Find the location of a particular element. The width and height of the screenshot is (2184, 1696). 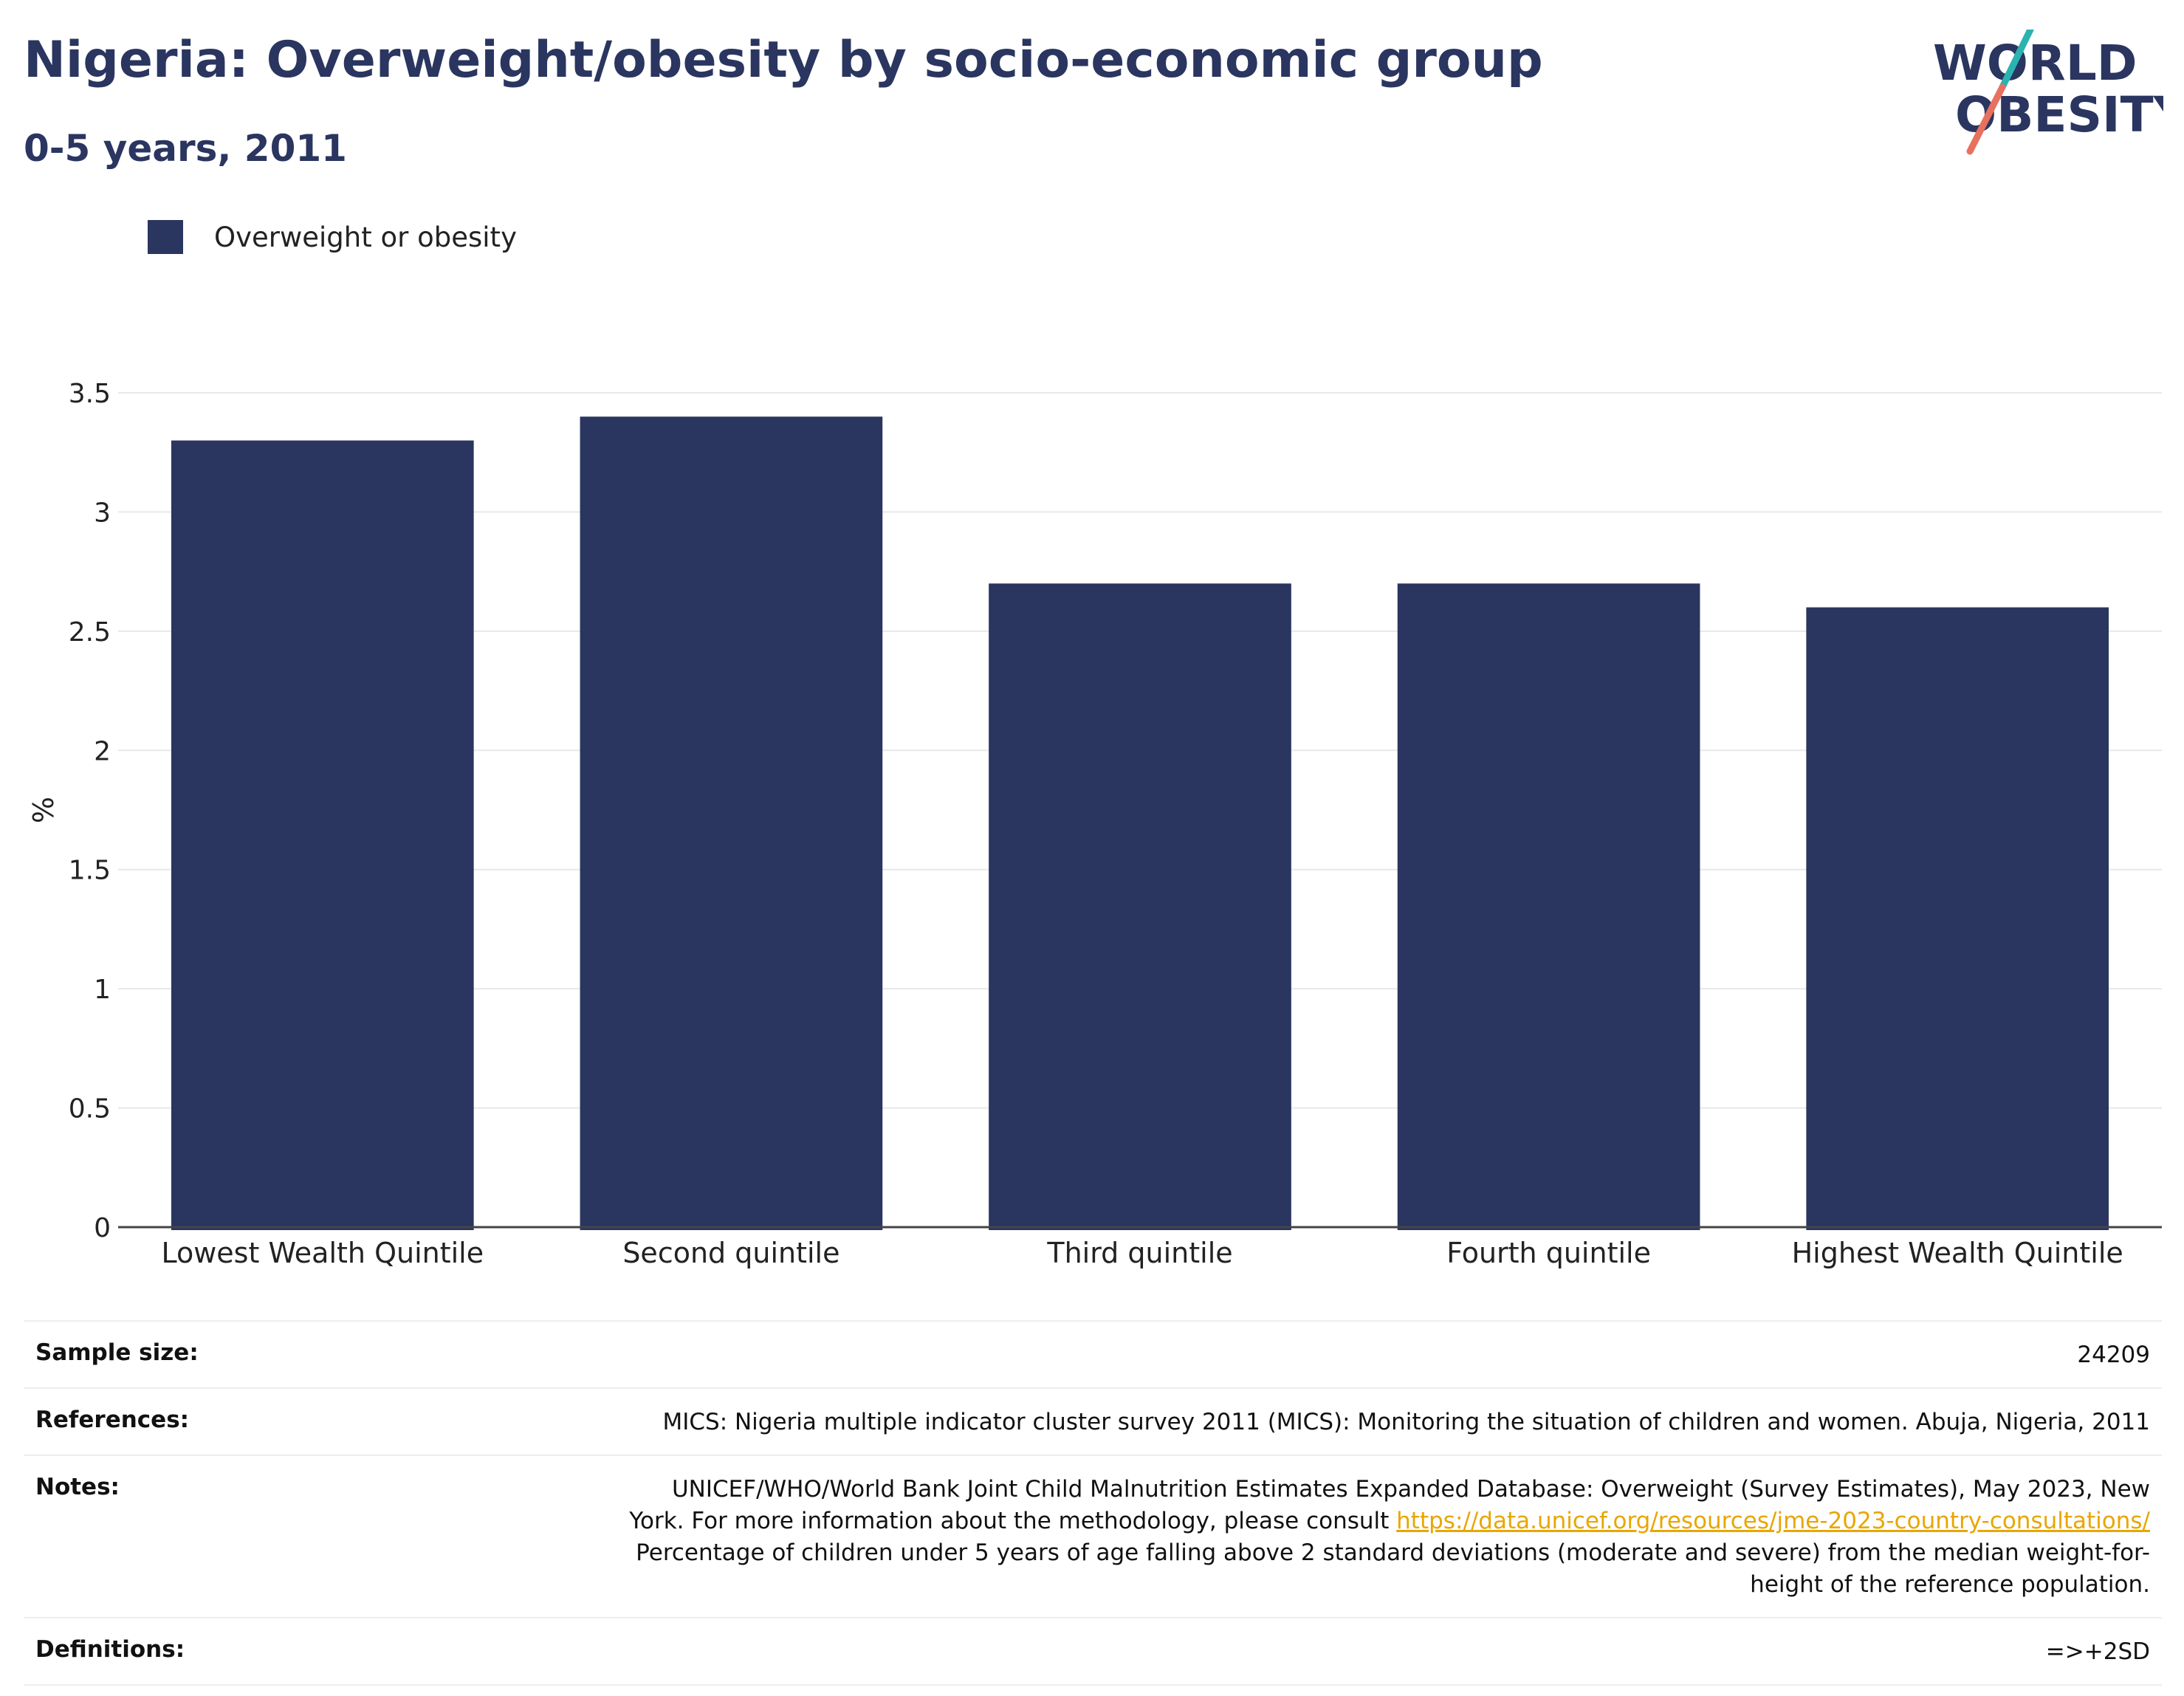

world-obesity-logo: WORLD OBESITY is located at coordinates (2048, 92).